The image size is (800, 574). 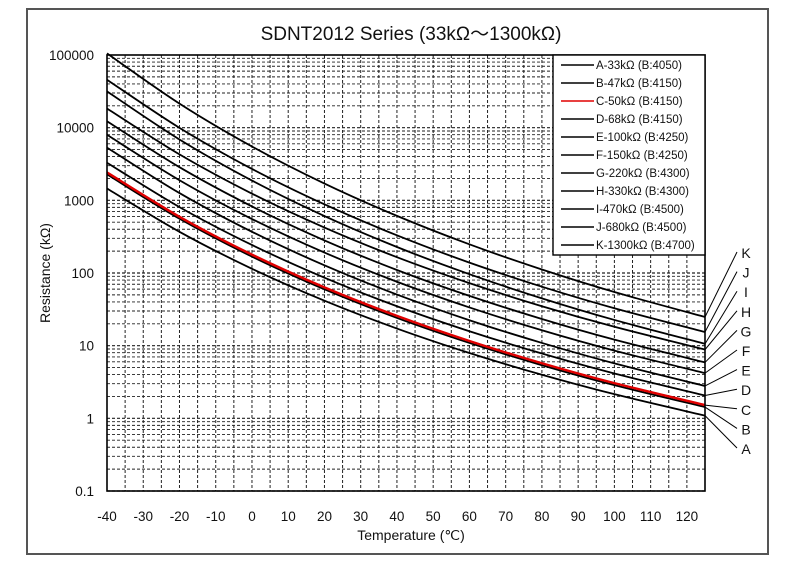 I want to click on leader-line-k, so click(x=721, y=284).